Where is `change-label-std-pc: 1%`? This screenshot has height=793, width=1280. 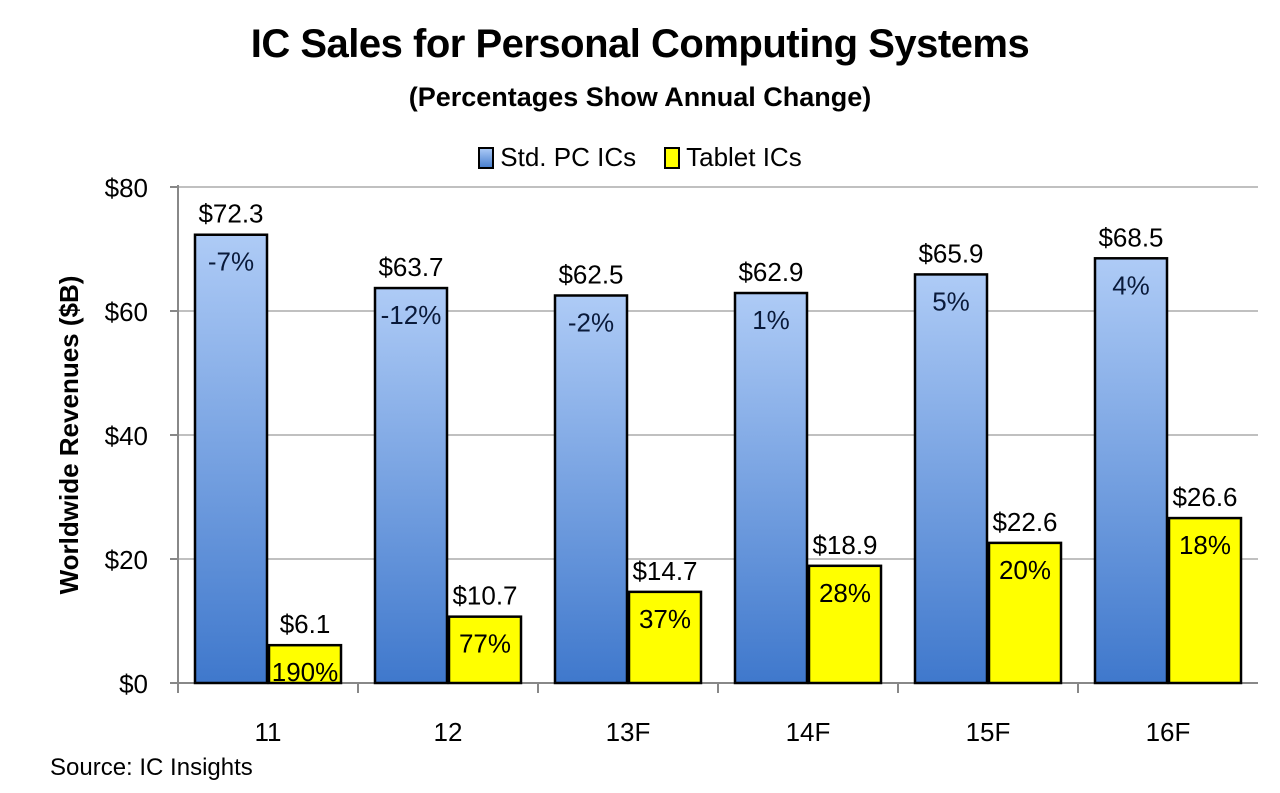 change-label-std-pc: 1% is located at coordinates (771, 320).